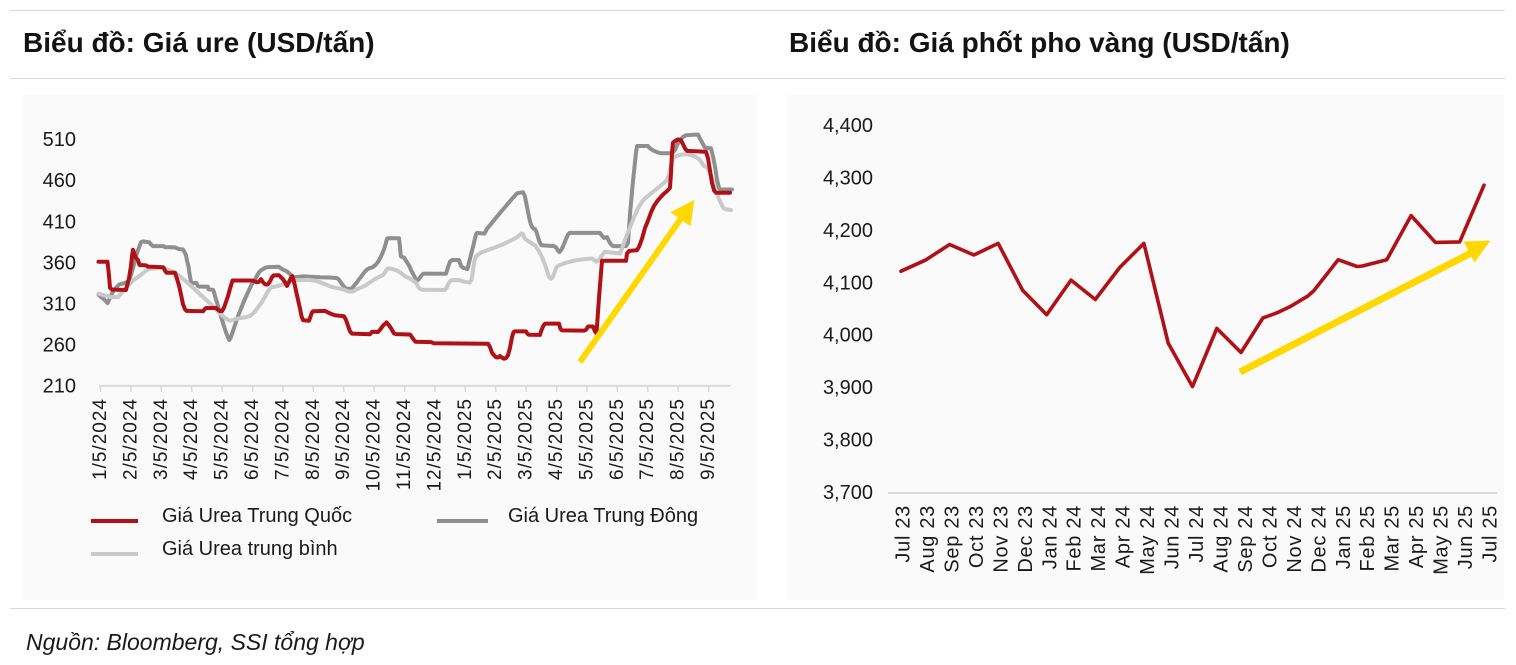 This screenshot has width=1516, height=665. What do you see at coordinates (617, 439) in the screenshot?
I see `svg-text: 6/5/2025` at bounding box center [617, 439].